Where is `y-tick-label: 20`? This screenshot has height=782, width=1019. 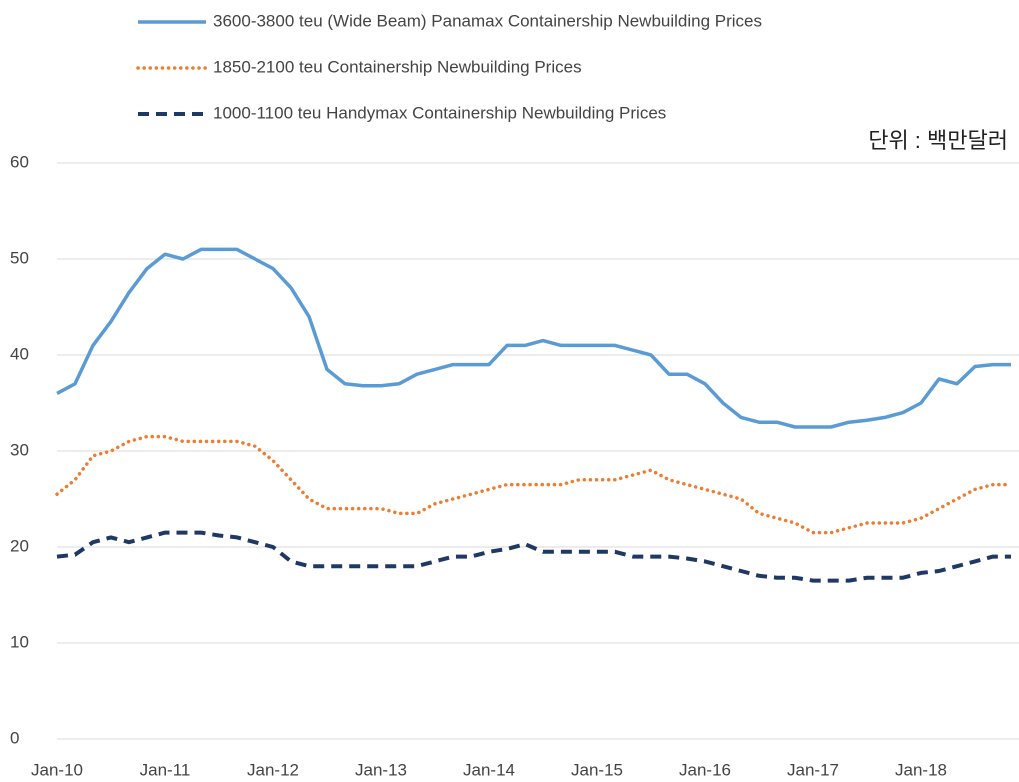 y-tick-label: 20 is located at coordinates (19, 545).